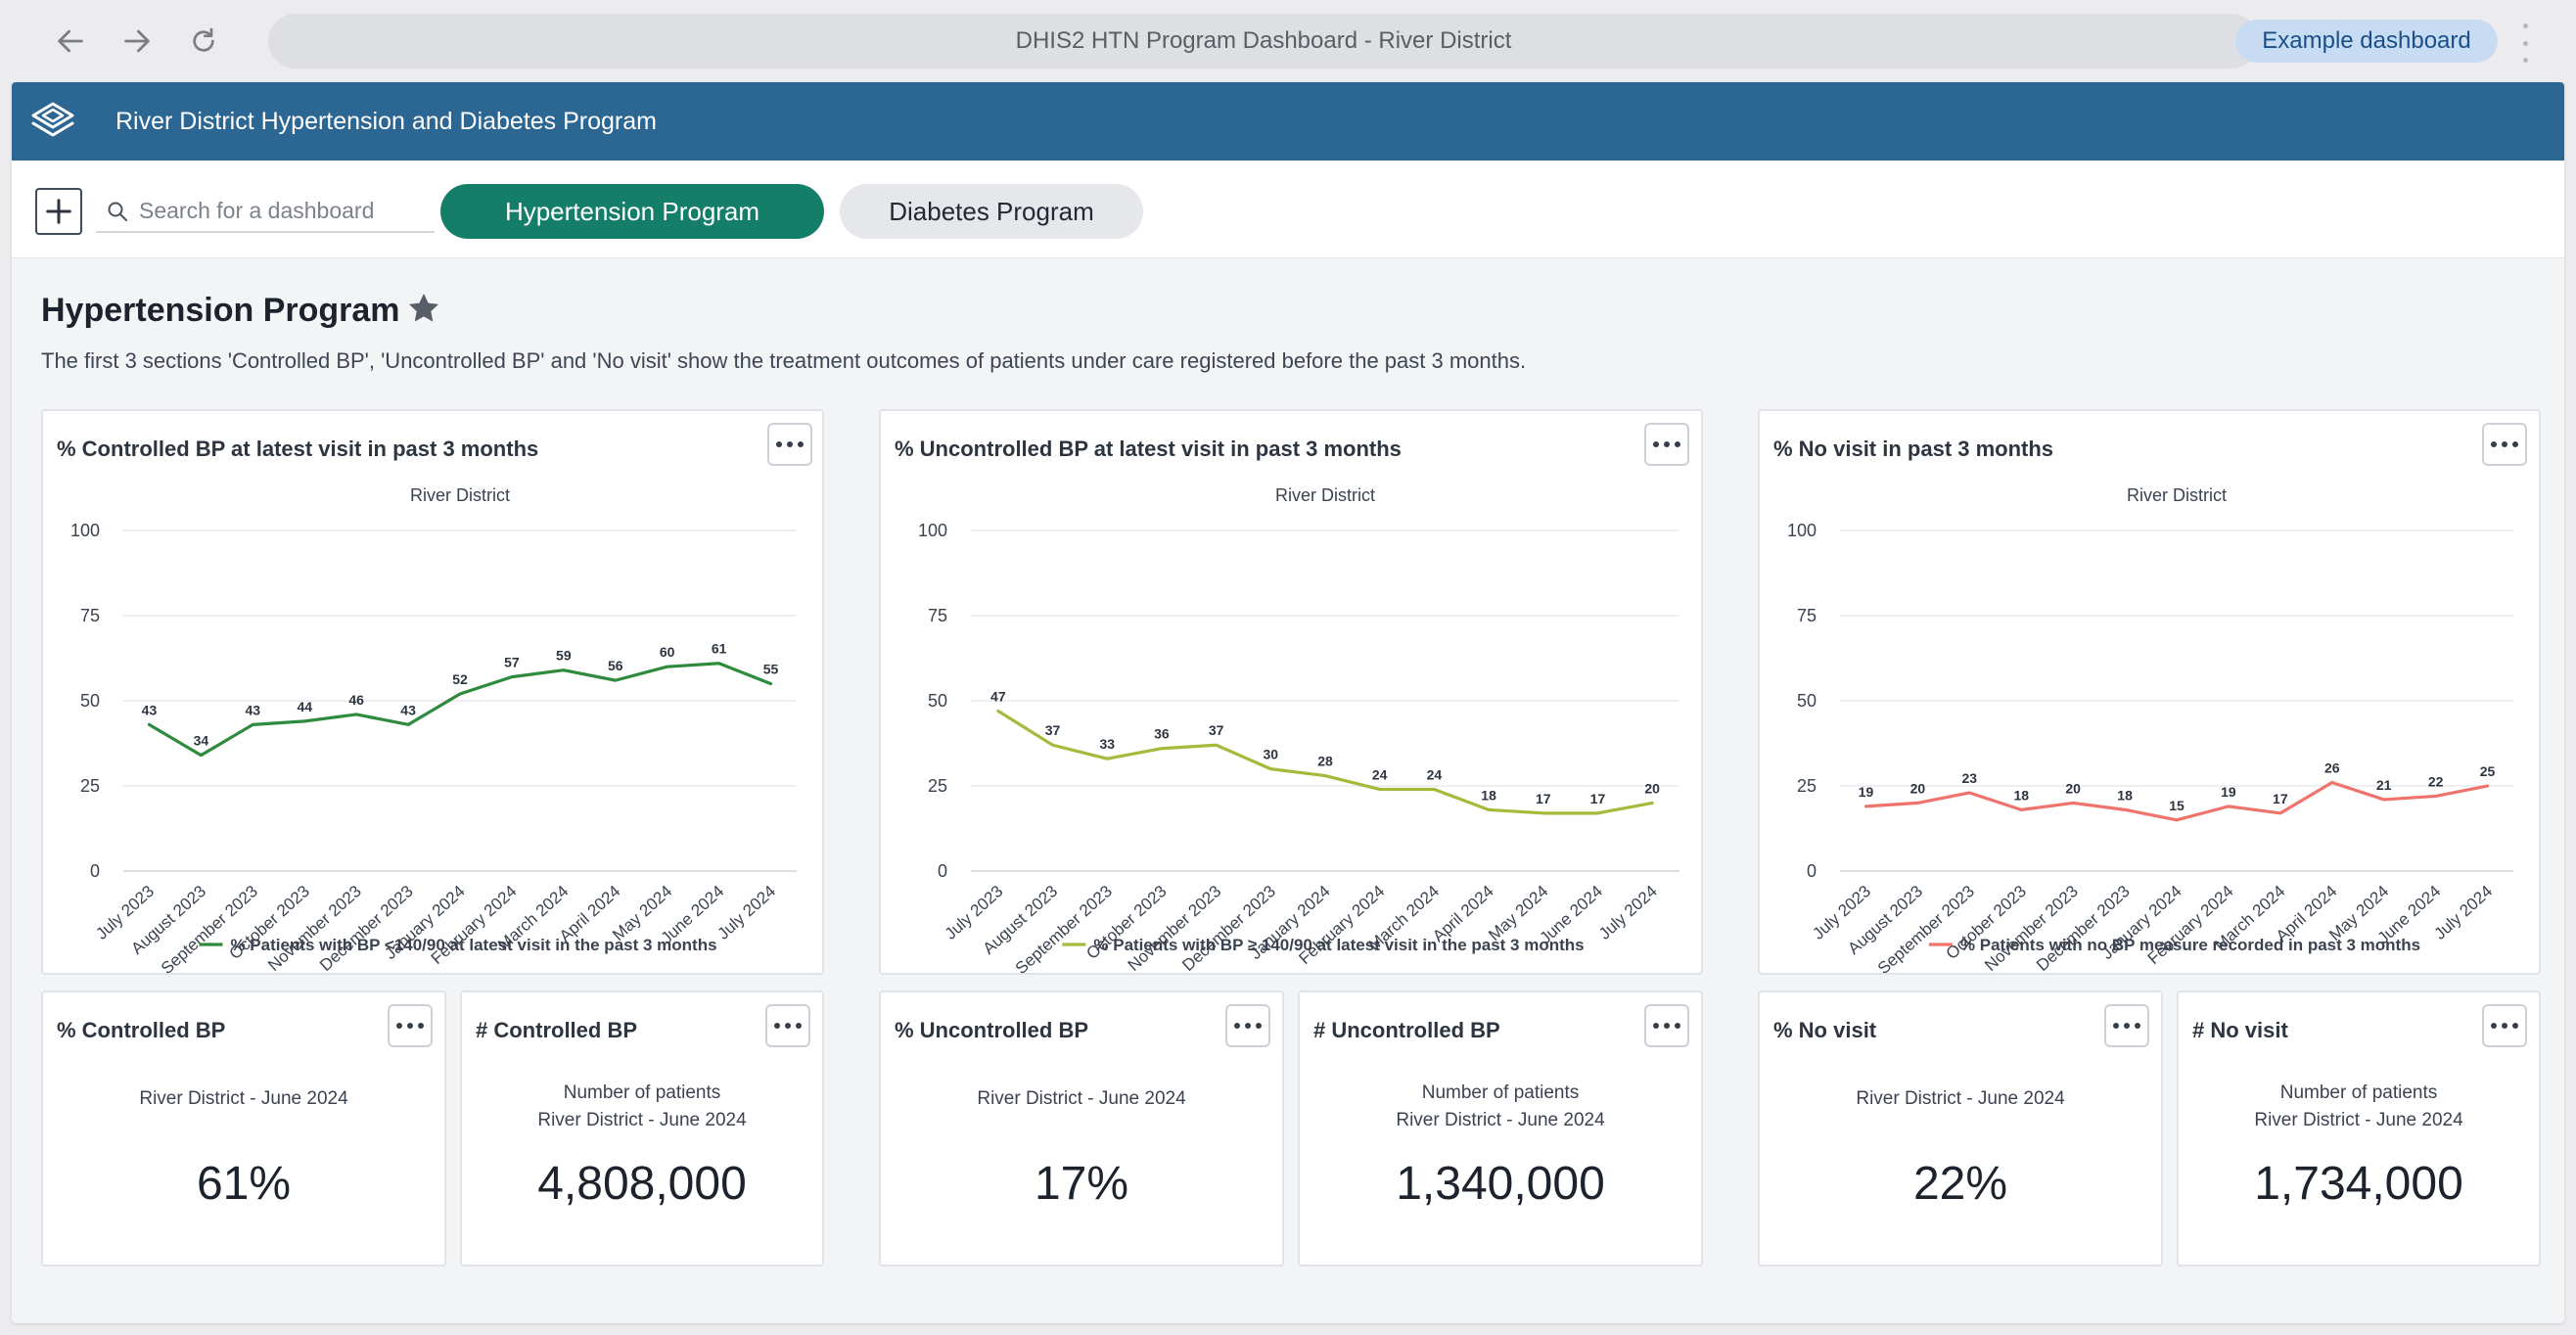 Image resolution: width=2576 pixels, height=1335 pixels. I want to click on single-value-number: 1,734,000, so click(2358, 1184).